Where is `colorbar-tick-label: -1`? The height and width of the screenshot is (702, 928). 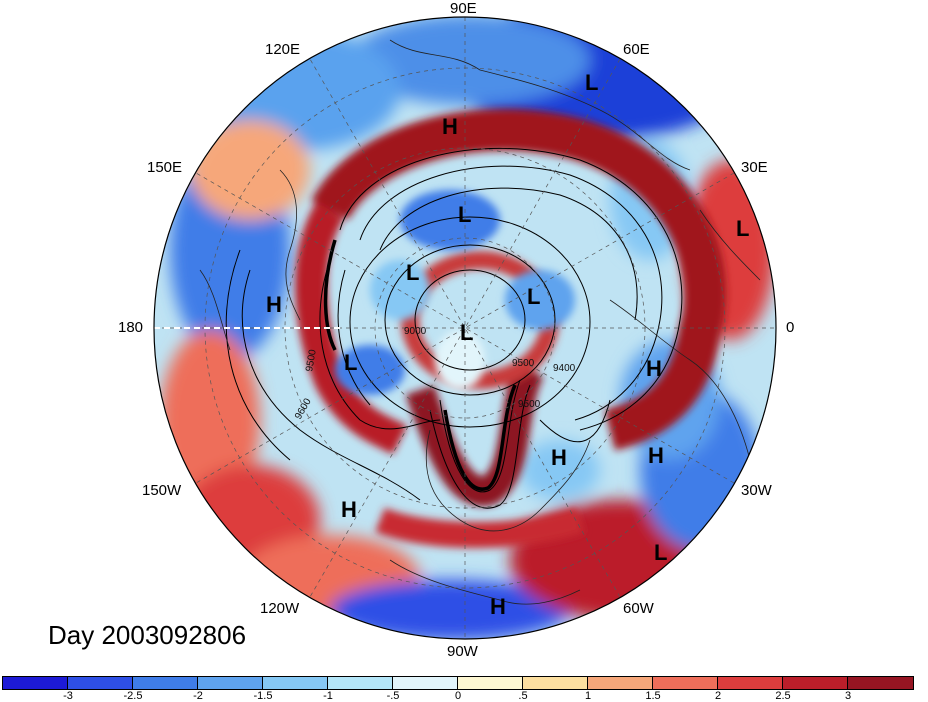 colorbar-tick-label: -1 is located at coordinates (328, 696).